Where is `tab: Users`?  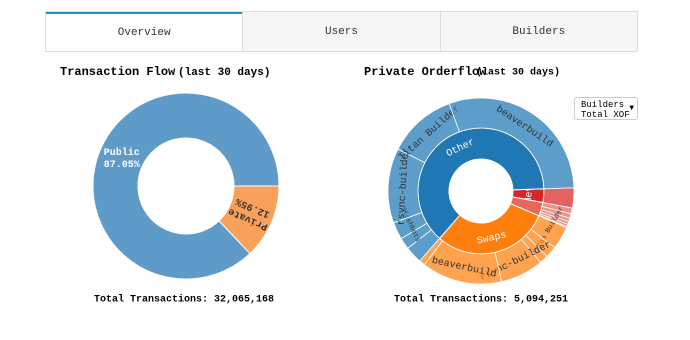 tab: Users is located at coordinates (341, 31).